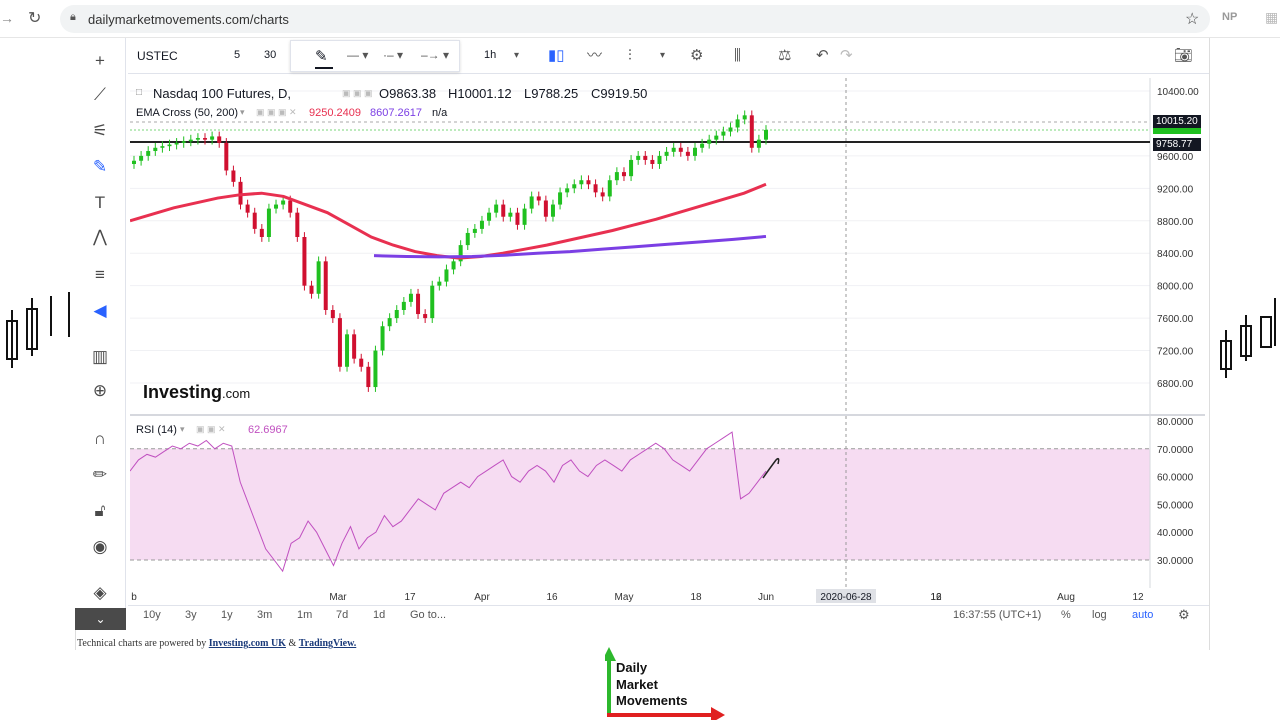 The width and height of the screenshot is (1280, 720). What do you see at coordinates (100, 130) in the screenshot?
I see `fib-tool-icon: ⚟` at bounding box center [100, 130].